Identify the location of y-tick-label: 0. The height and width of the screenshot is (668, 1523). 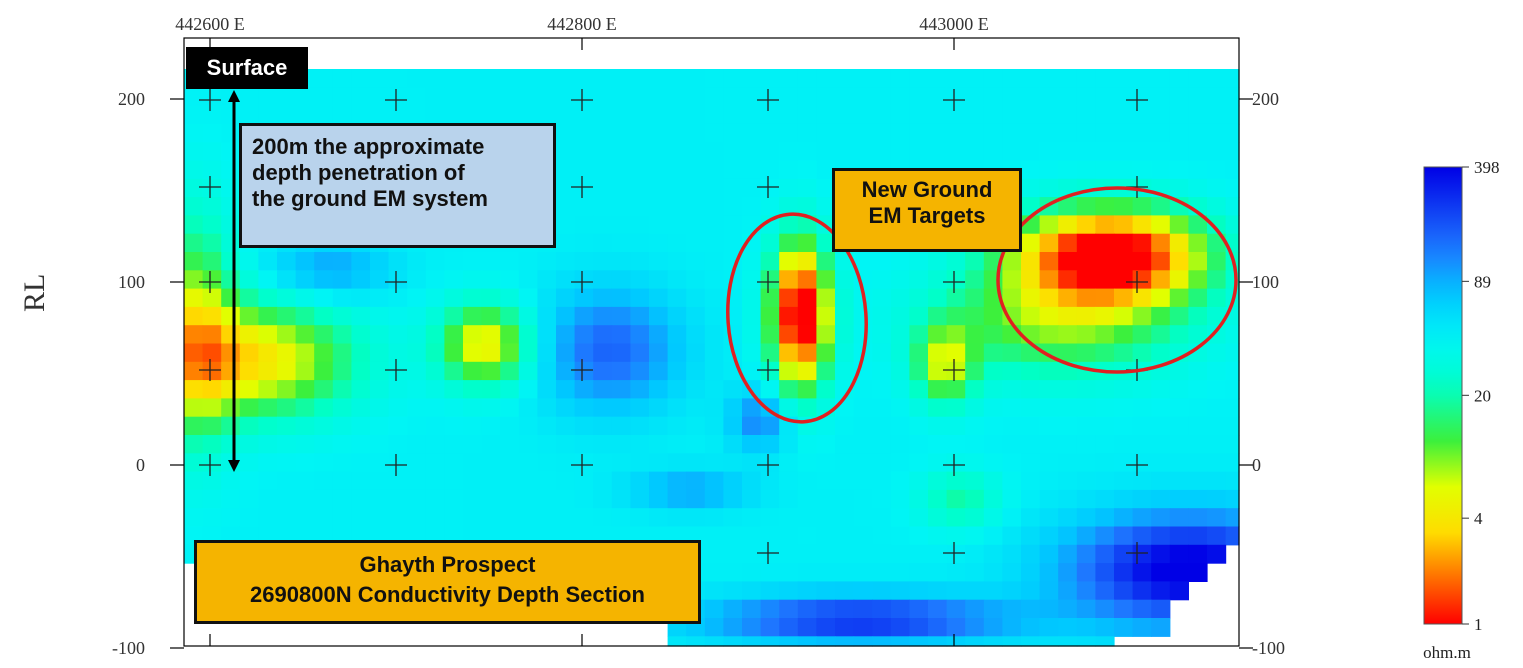
(1256, 465).